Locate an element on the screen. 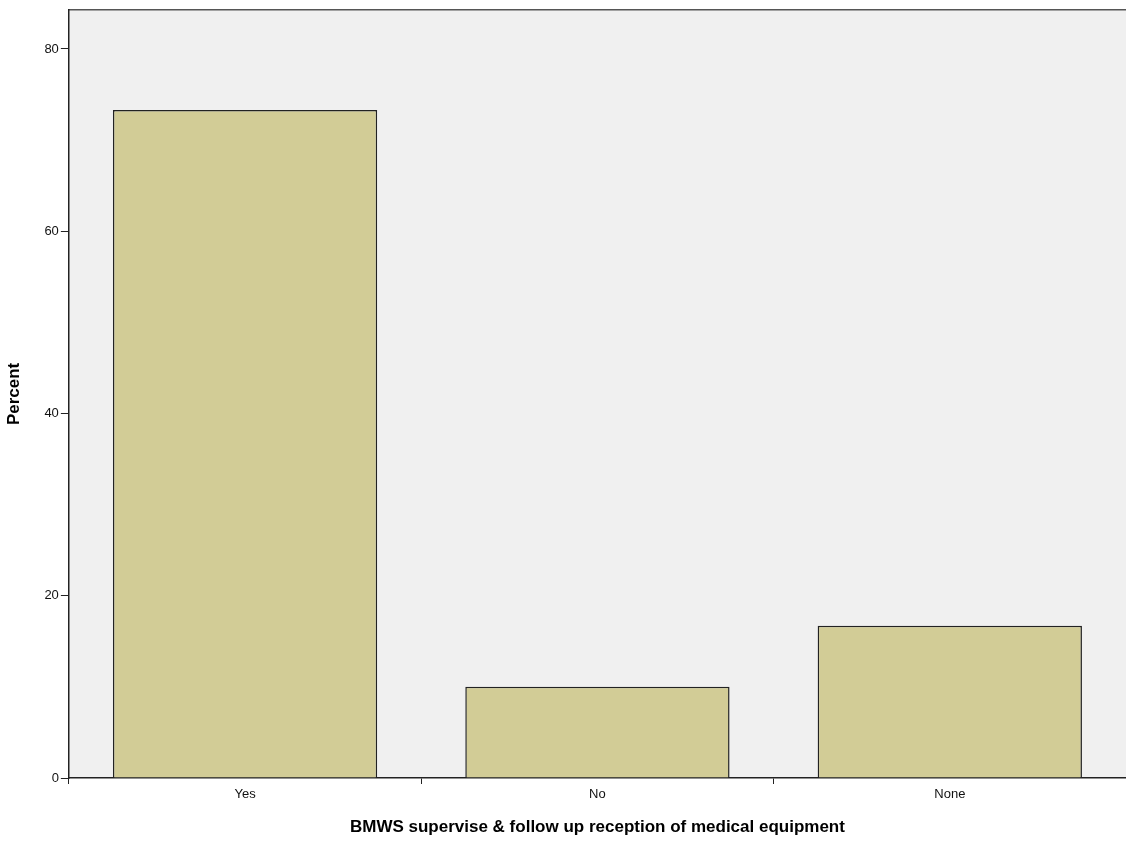  y-axis-title: Percent is located at coordinates (13, 394).